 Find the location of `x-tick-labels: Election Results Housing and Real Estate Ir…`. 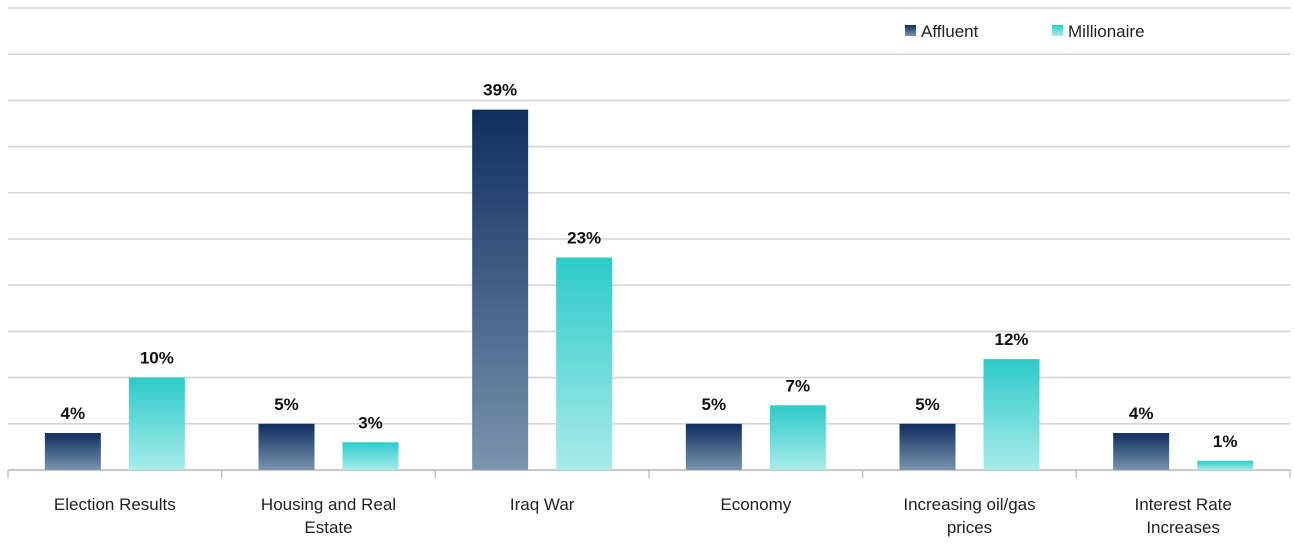

x-tick-labels: Election Results Housing and Real Estate Ir… is located at coordinates (643, 516).